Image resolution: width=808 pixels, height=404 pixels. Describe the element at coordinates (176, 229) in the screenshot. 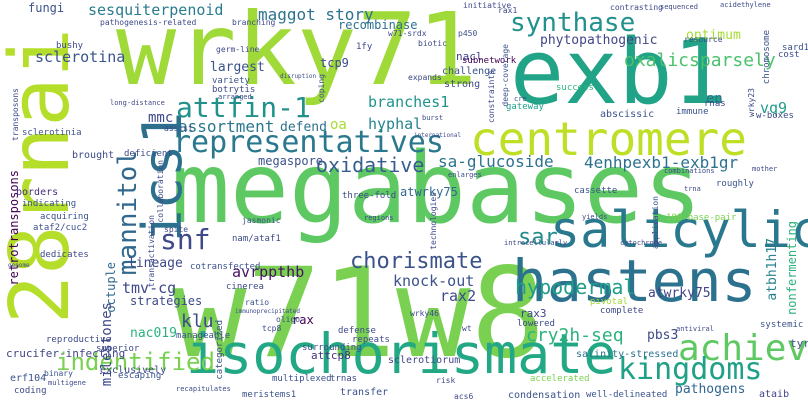

I see `word-spite: spite` at that location.